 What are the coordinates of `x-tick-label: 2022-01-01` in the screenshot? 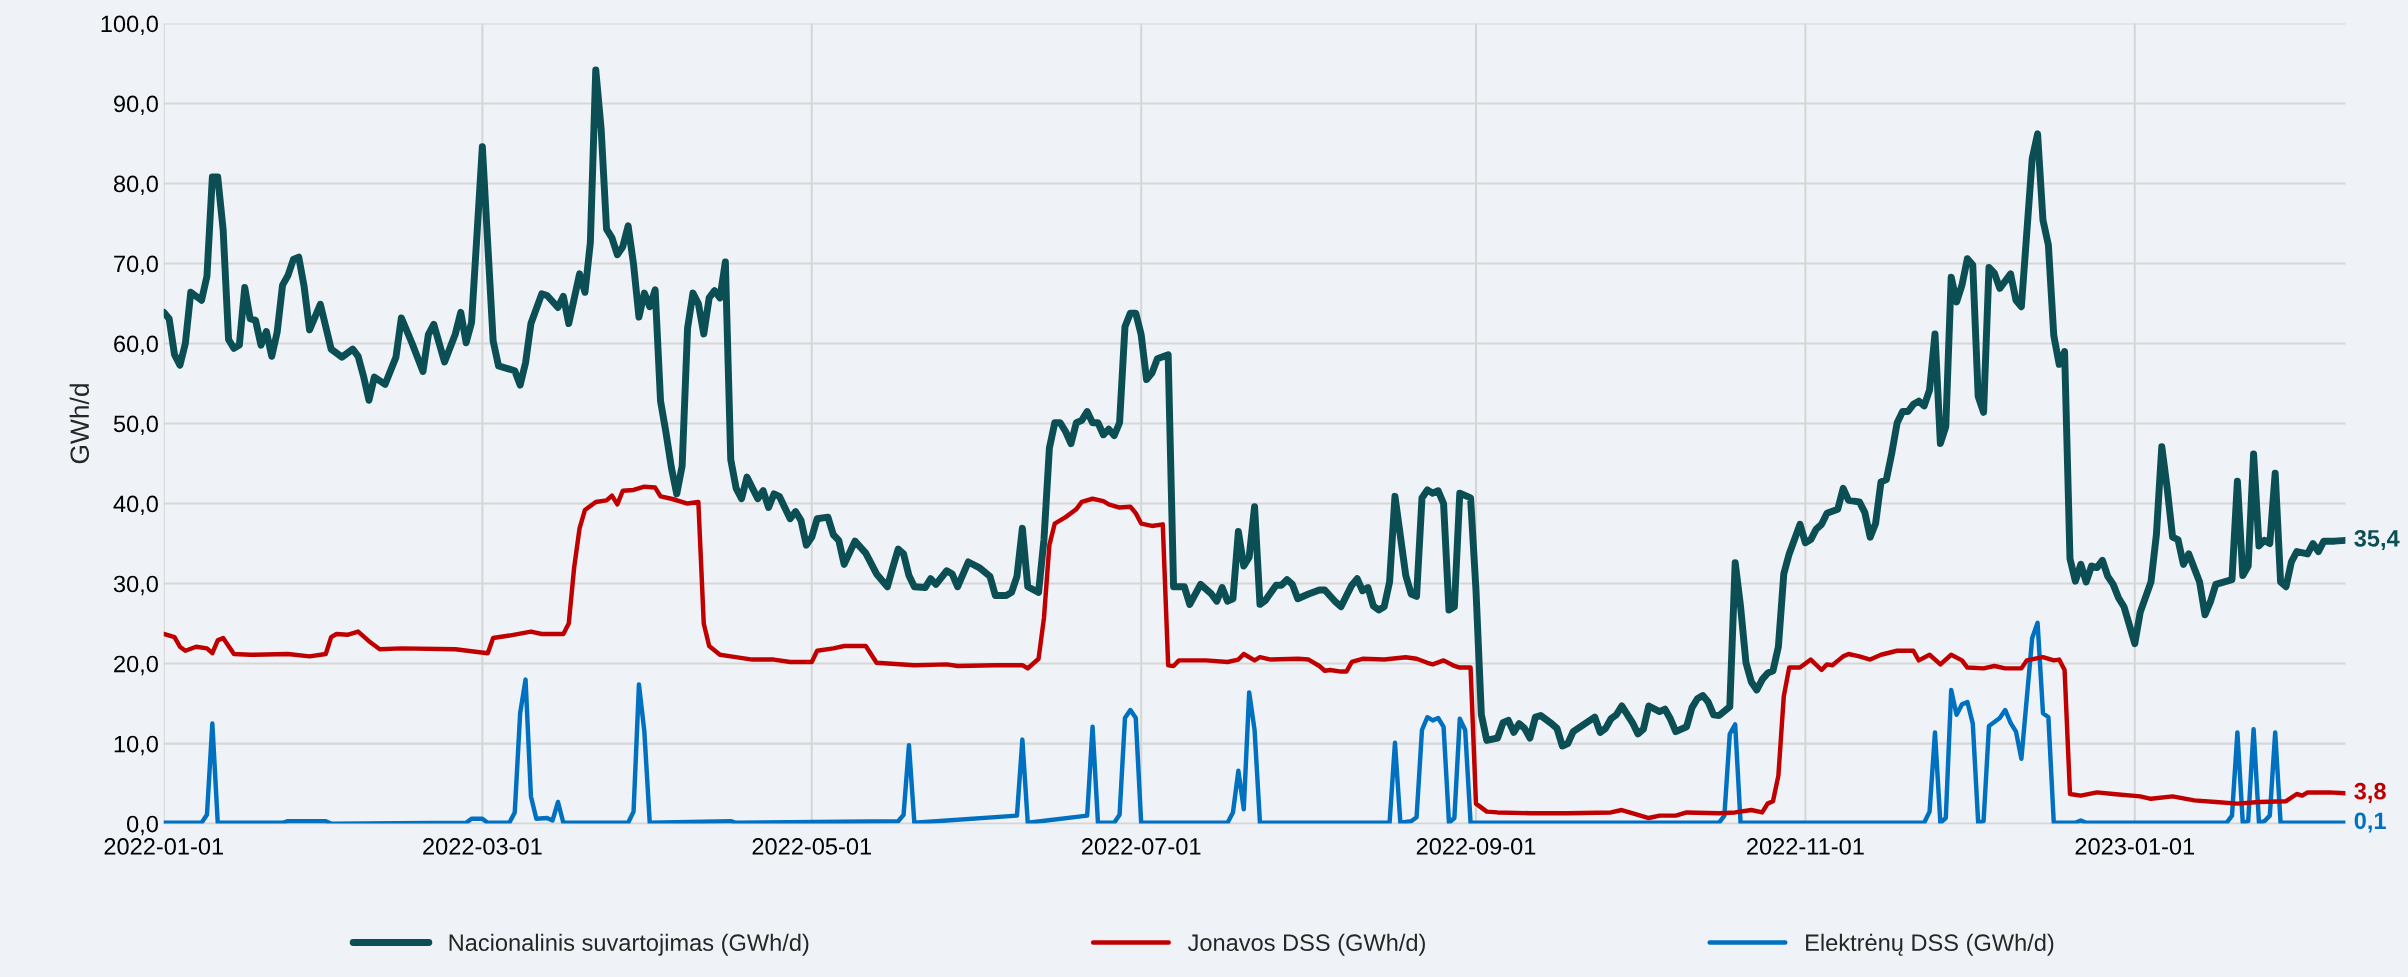 It's located at (163, 846).